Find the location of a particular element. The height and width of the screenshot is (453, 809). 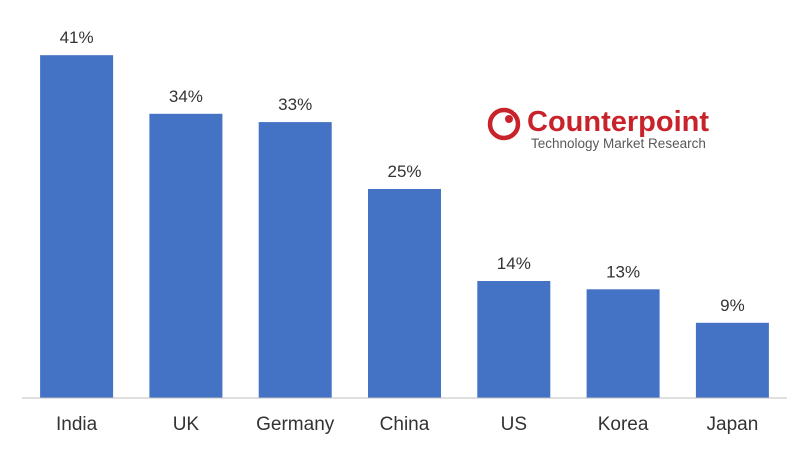

value-label-india: 41% is located at coordinates (77, 37).